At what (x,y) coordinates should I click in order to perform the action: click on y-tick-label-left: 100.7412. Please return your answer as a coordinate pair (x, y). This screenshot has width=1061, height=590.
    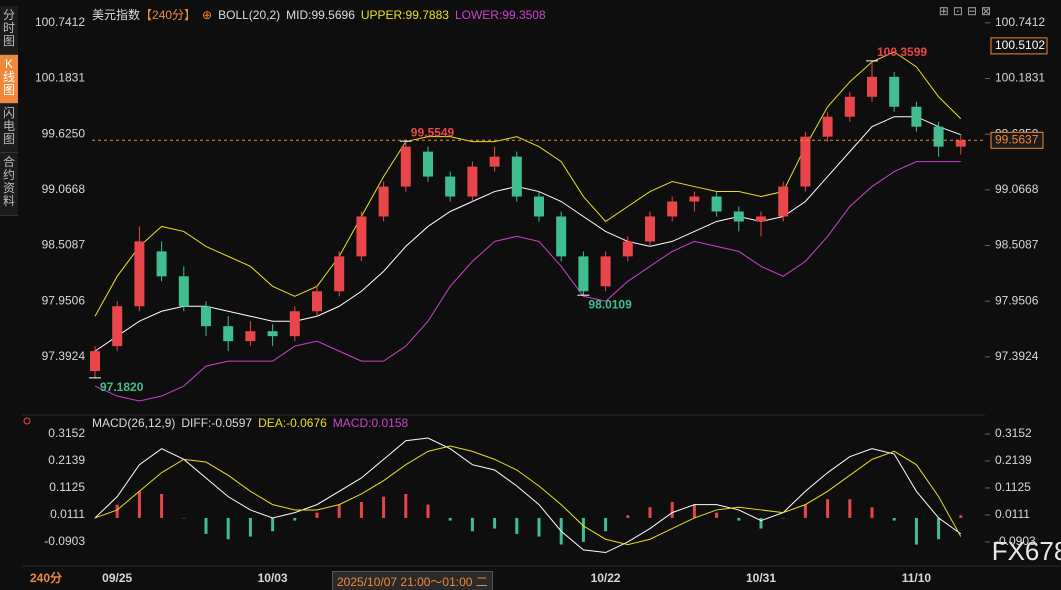
    Looking at the image, I should click on (60, 22).